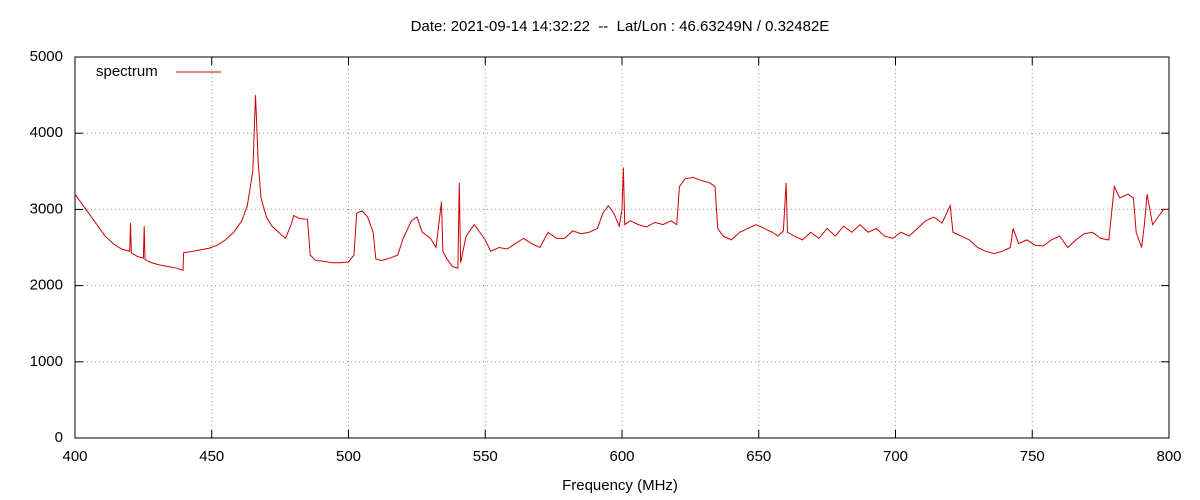  What do you see at coordinates (348, 456) in the screenshot?
I see `x-tick-label: 500` at bounding box center [348, 456].